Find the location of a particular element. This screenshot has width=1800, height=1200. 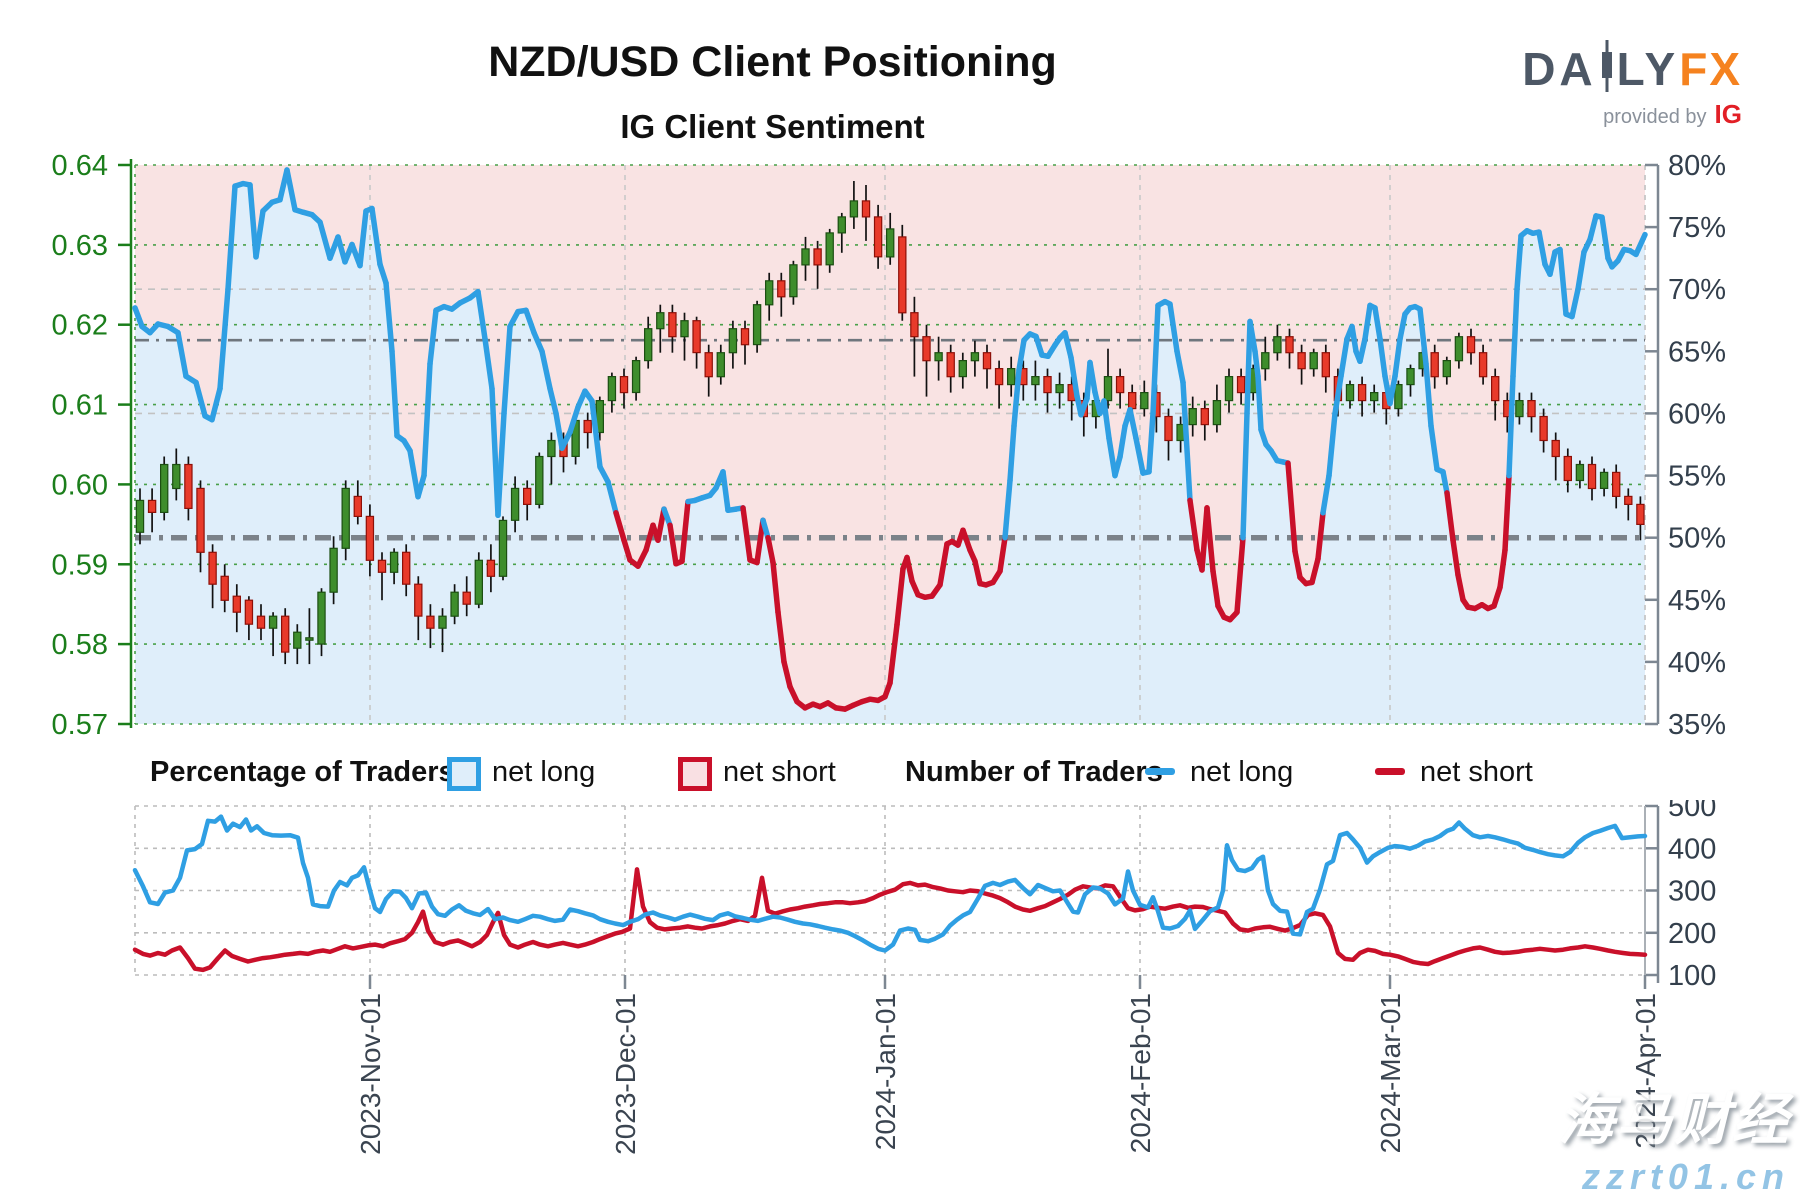

svg-text: 80% is located at coordinates (1697, 166).